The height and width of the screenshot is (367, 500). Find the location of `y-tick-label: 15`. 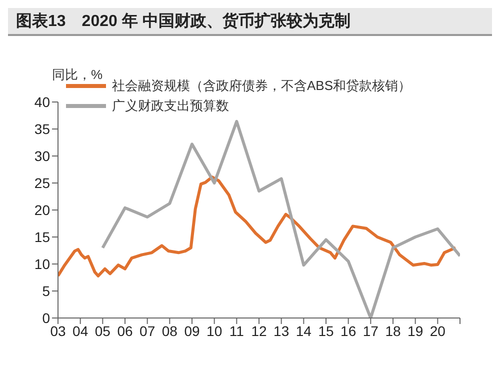

y-tick-label: 15 is located at coordinates (42, 236).